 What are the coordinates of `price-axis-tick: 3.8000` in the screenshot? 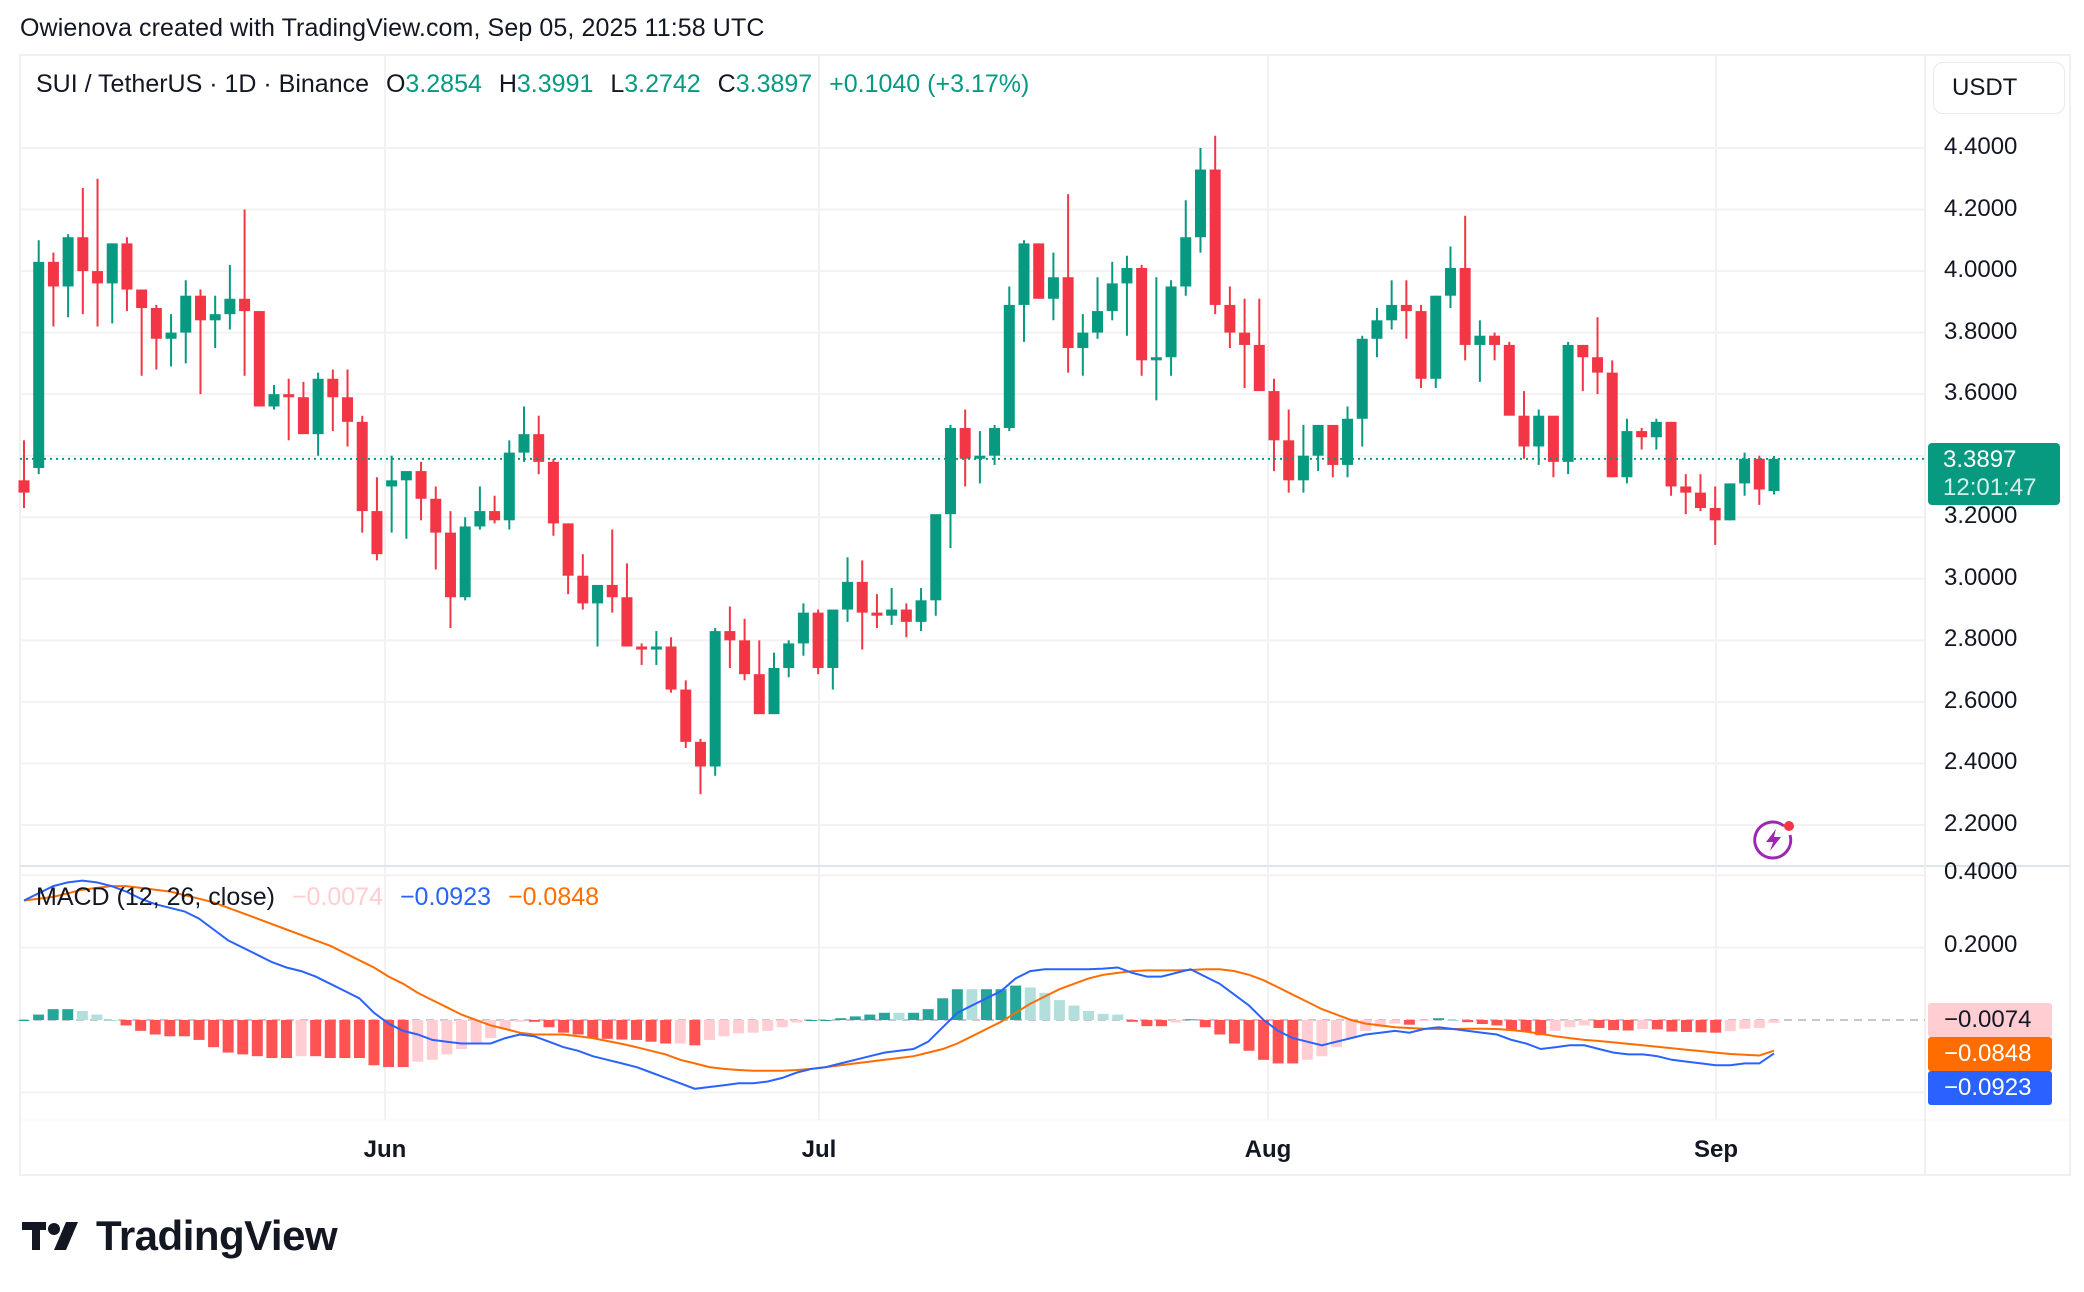 It's located at (1981, 331).